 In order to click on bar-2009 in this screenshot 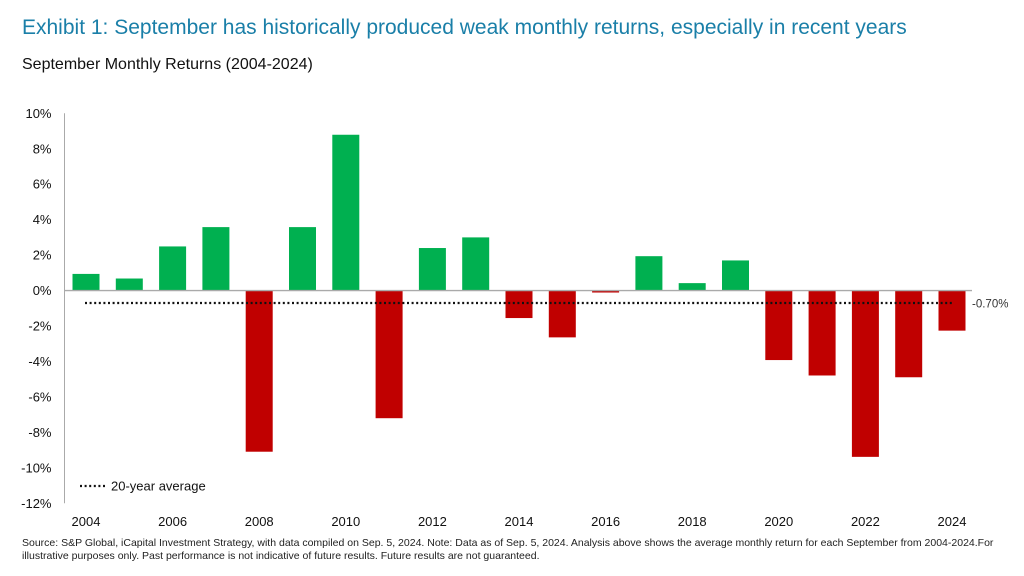, I will do `click(302, 259)`.